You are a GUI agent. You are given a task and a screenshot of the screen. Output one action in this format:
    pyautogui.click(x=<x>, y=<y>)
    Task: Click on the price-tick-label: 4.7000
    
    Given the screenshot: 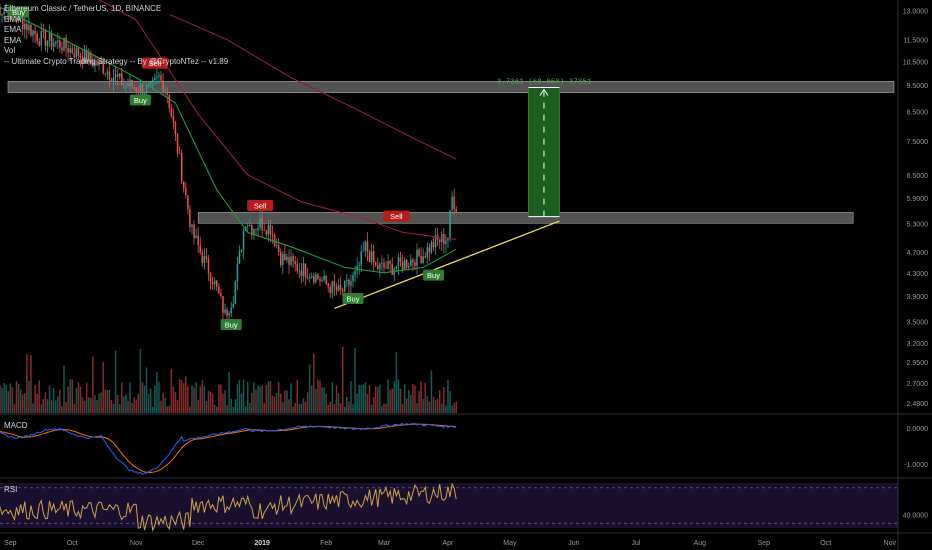 What is the action you would take?
    pyautogui.click(x=918, y=253)
    